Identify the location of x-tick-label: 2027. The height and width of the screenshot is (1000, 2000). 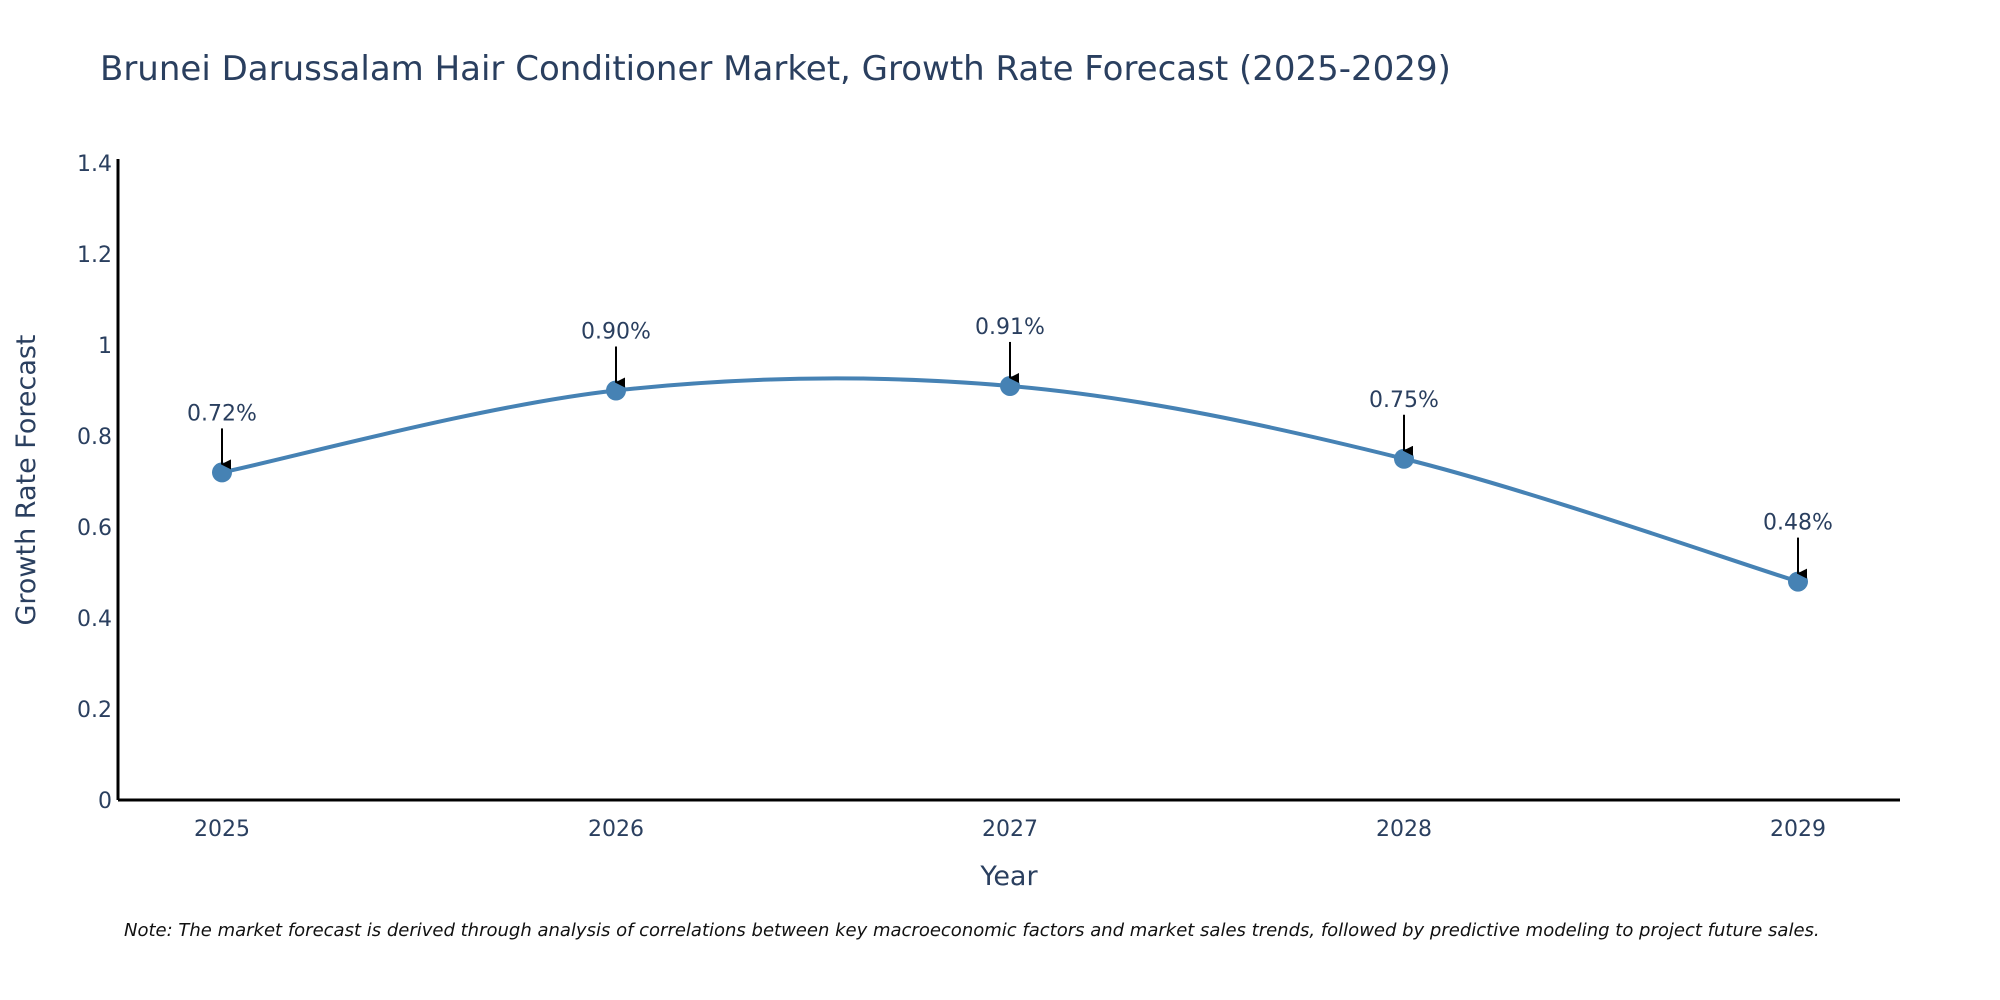
(1010, 829).